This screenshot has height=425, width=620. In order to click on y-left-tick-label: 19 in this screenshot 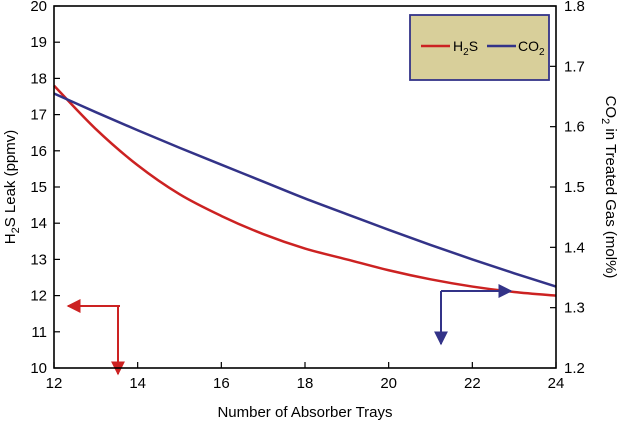, I will do `click(38, 42)`.